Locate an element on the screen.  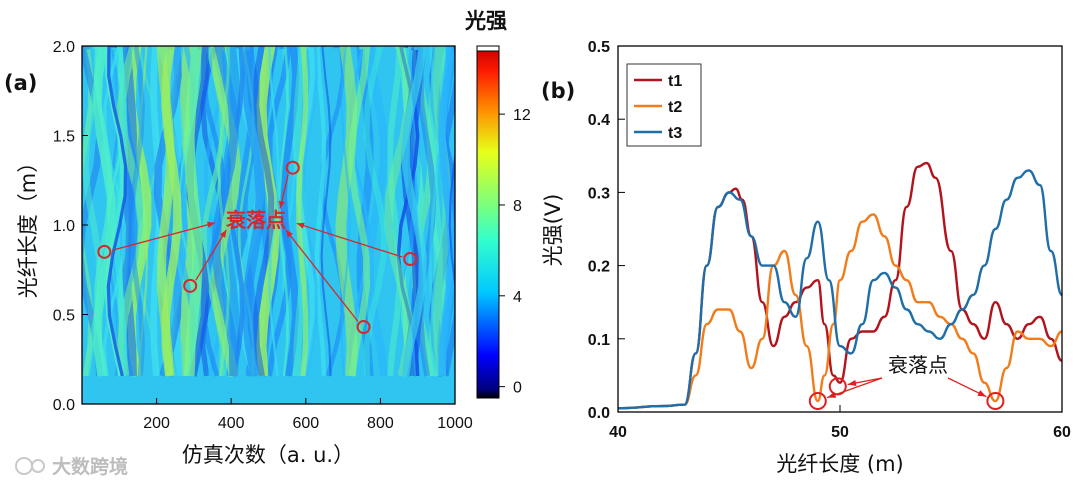
line-y-tick-label: 0.0 is located at coordinates (599, 413).